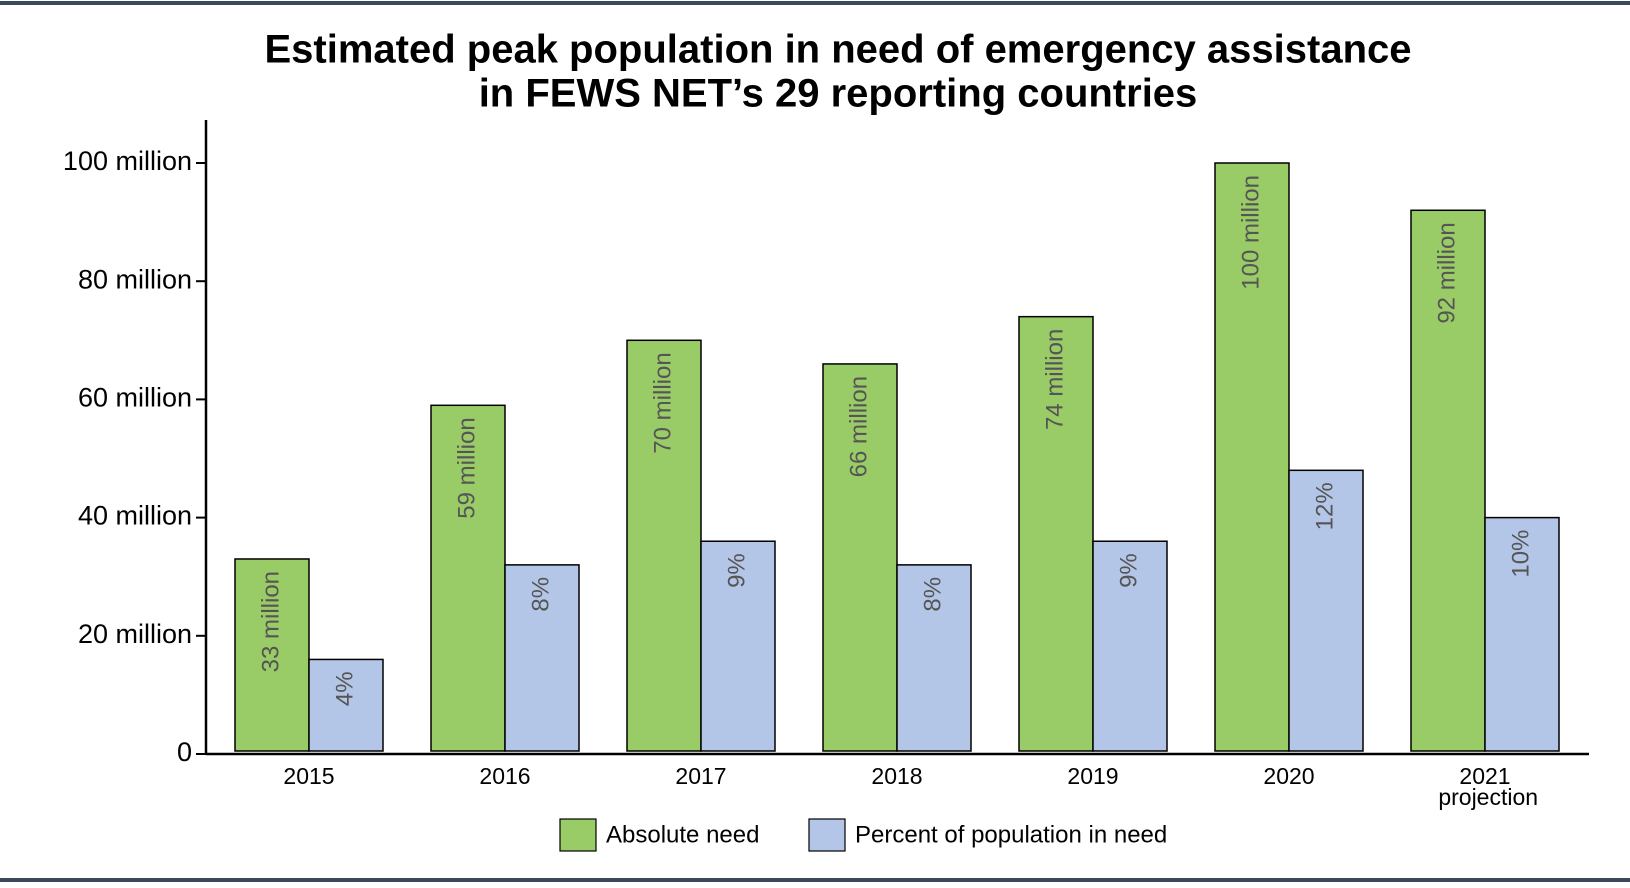 The image size is (1630, 888). I want to click on x-tick-label: 2018, so click(896, 776).